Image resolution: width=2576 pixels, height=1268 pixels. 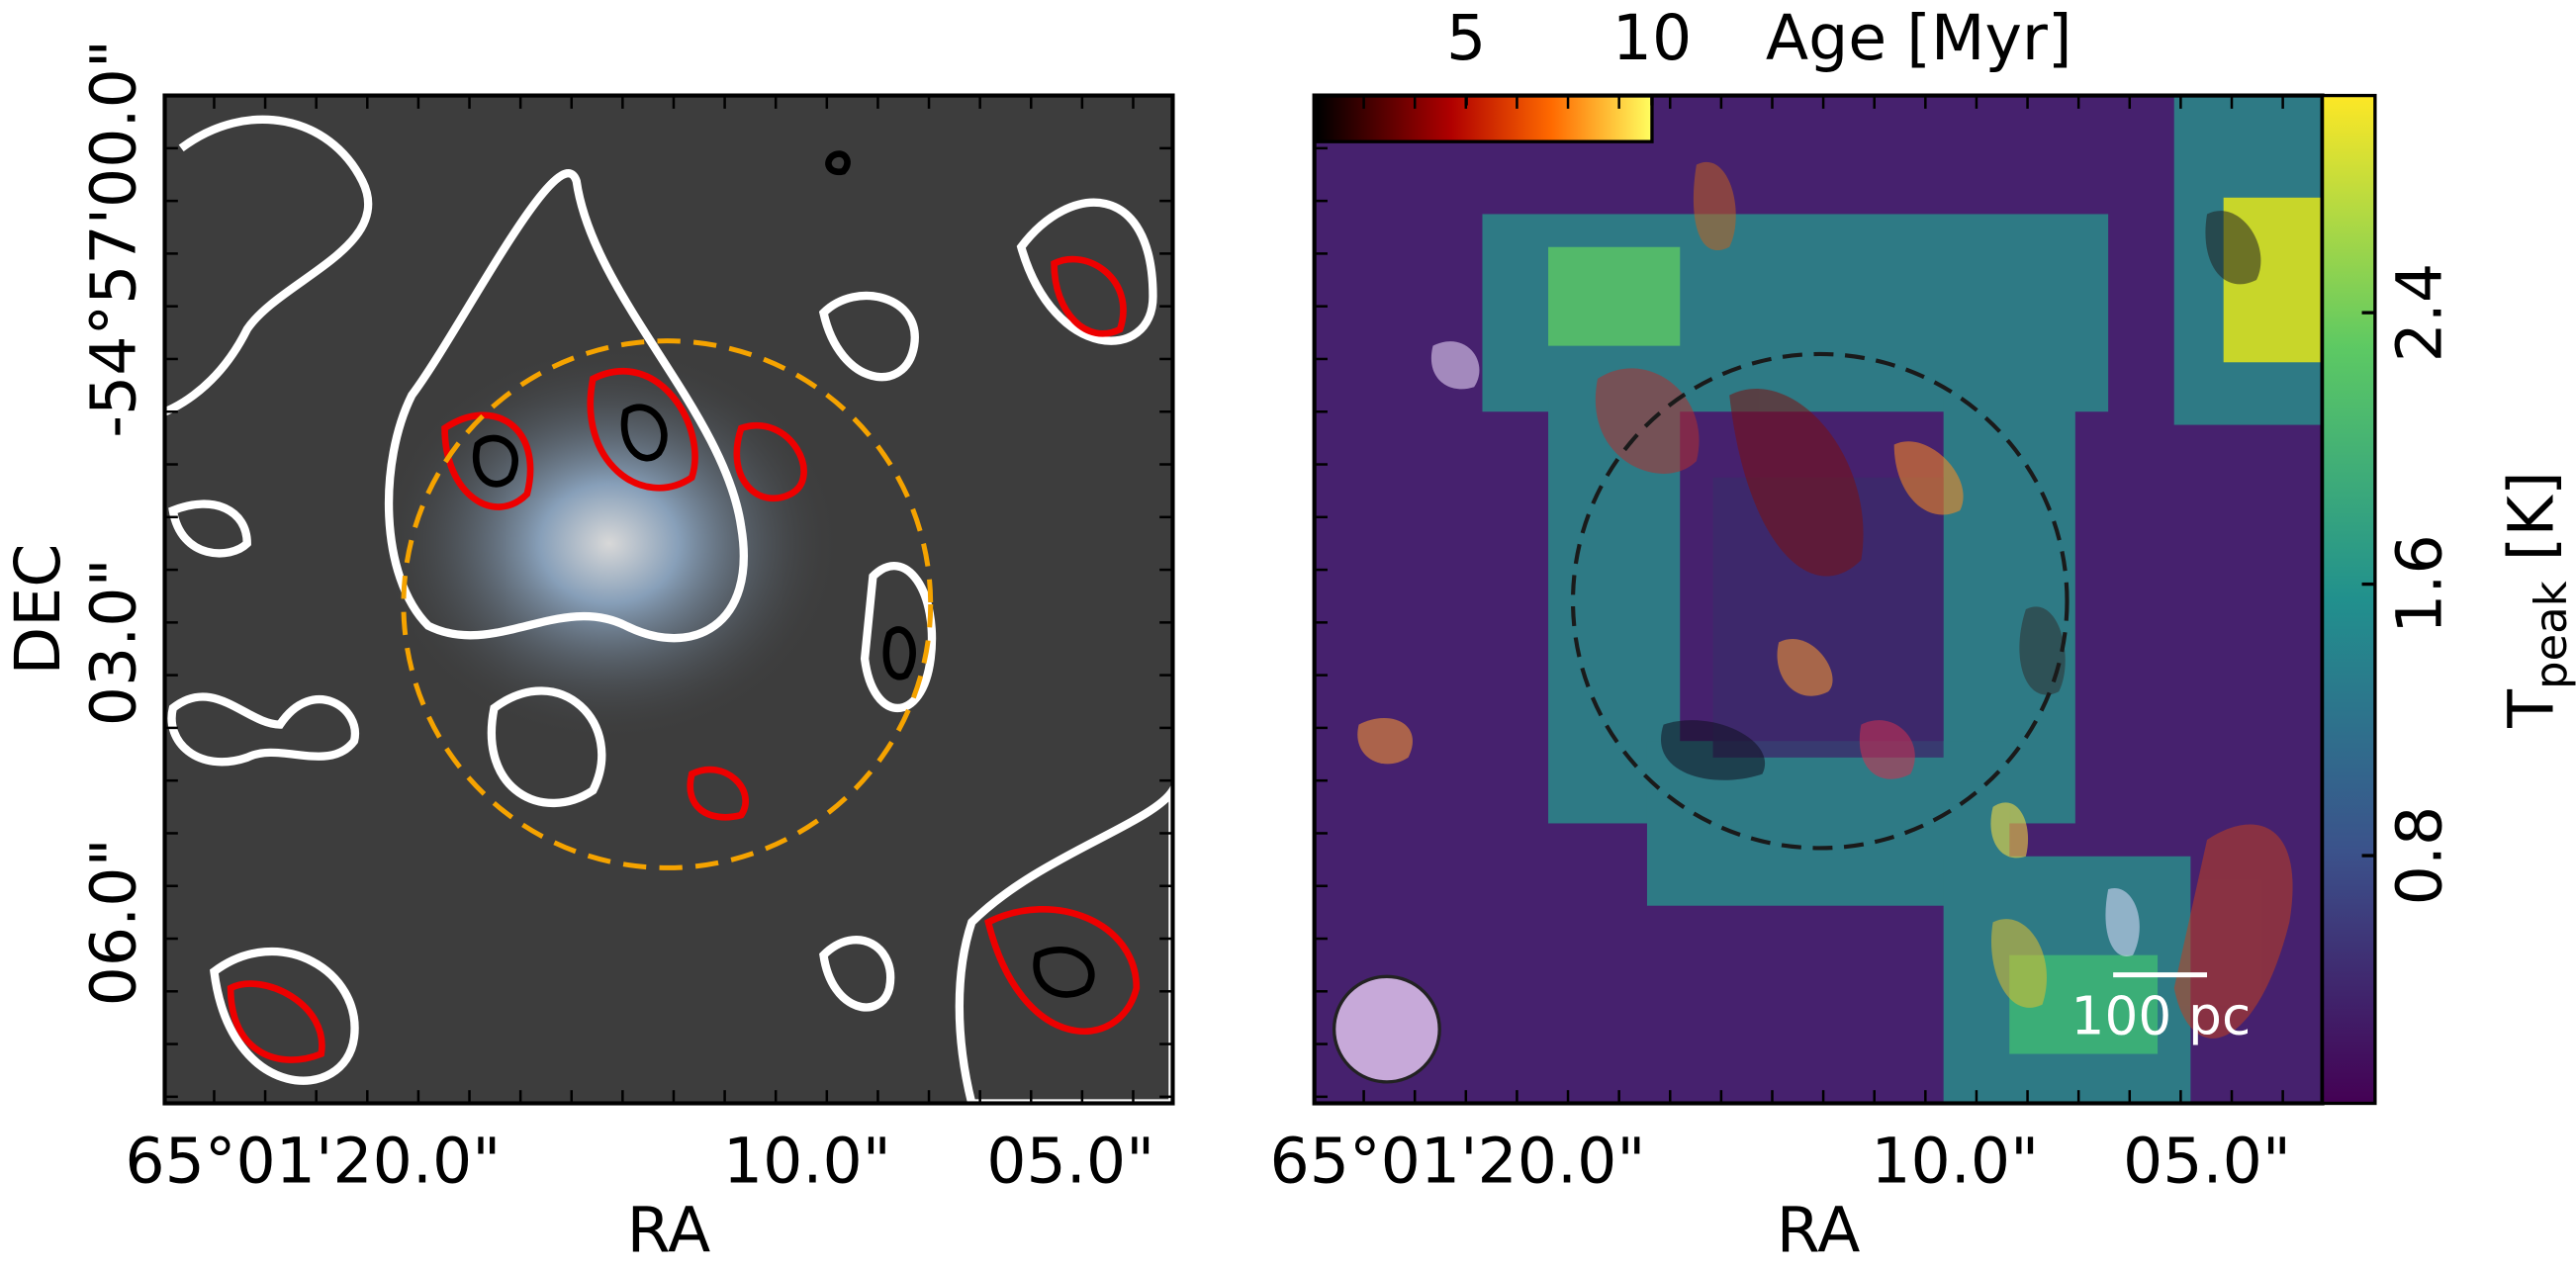 I want to click on colorbar-label-sub: peak, so click(x=2550, y=635).